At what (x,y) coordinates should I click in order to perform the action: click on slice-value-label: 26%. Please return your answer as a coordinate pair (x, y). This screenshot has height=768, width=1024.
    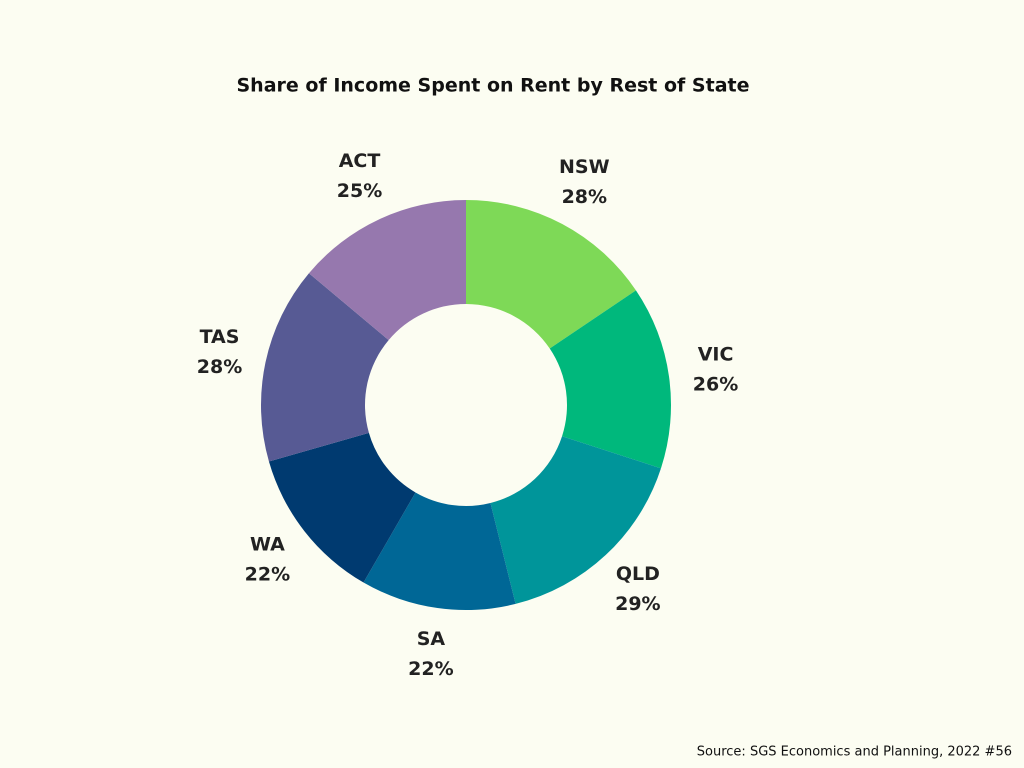
    Looking at the image, I should click on (715, 384).